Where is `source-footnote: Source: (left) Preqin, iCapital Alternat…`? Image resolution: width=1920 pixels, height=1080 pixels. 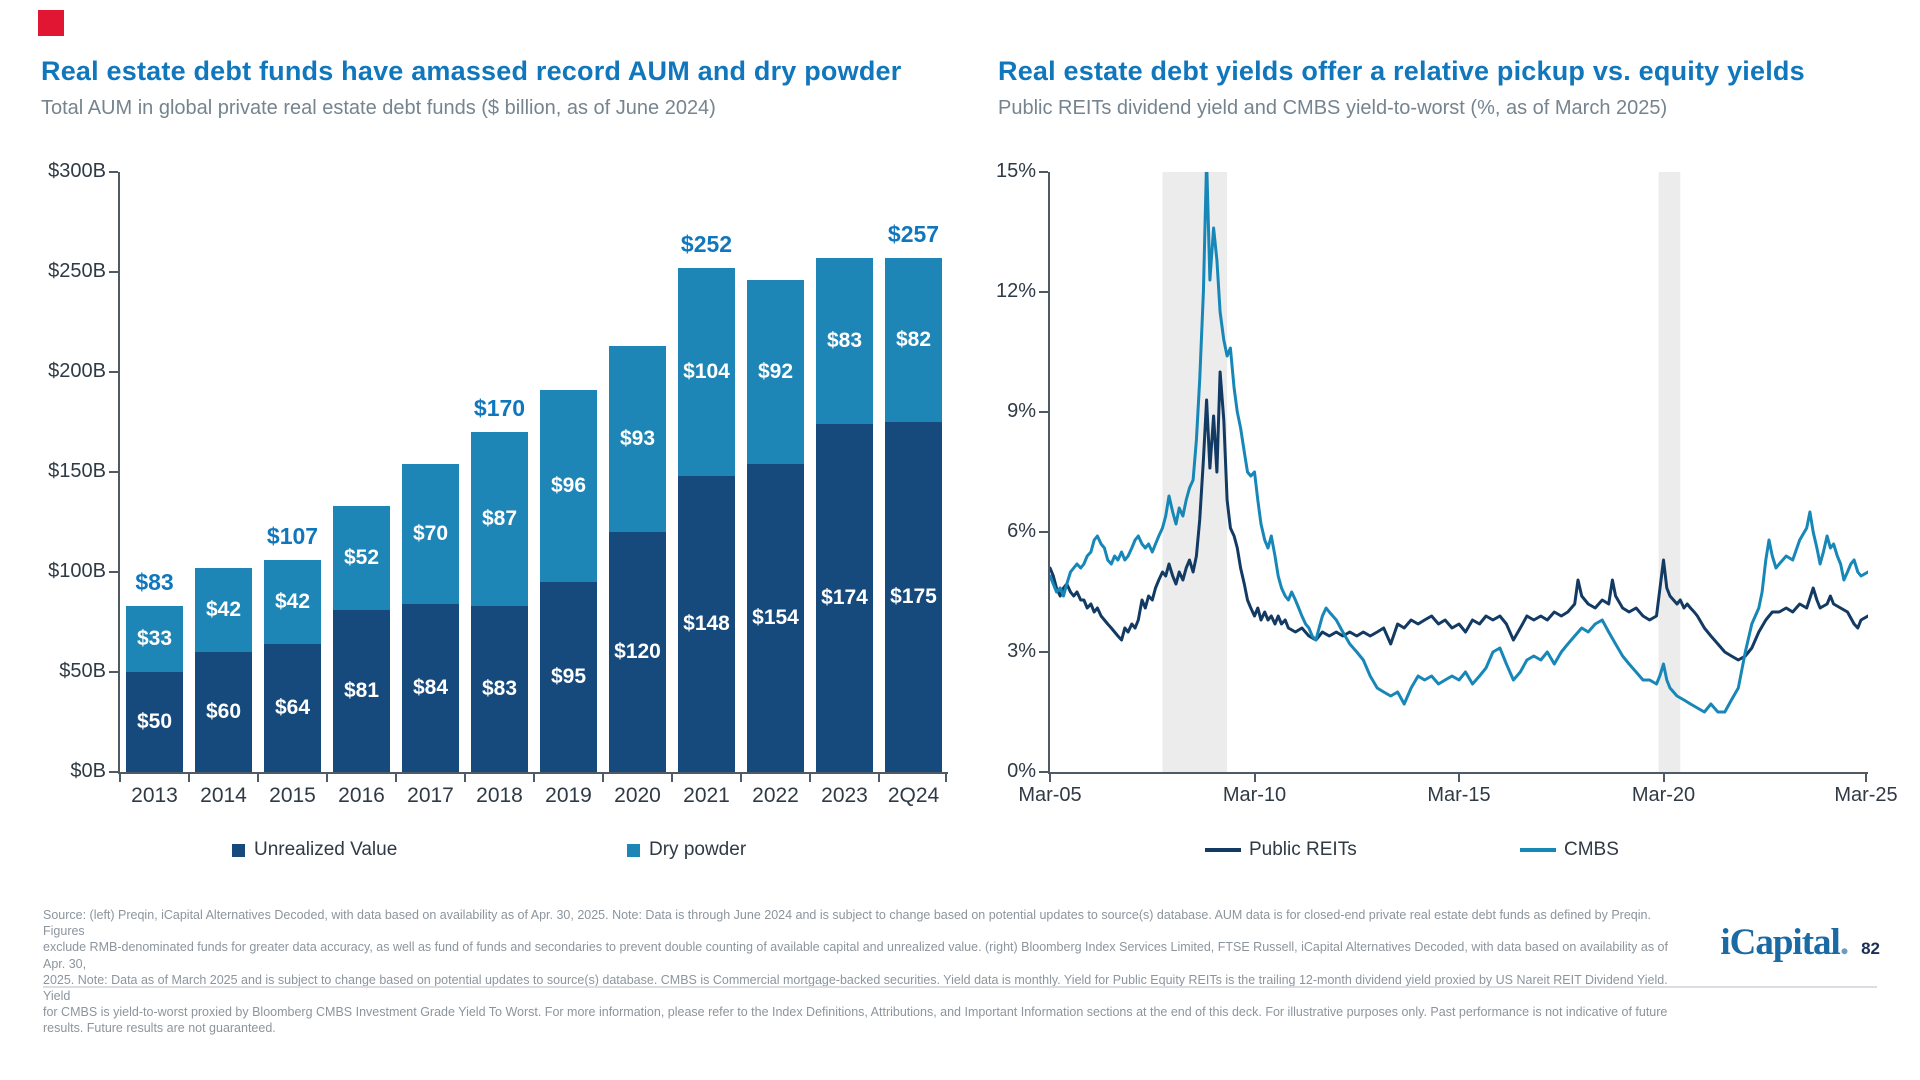 source-footnote: Source: (left) Preqin, iCapital Alternat… is located at coordinates (860, 972).